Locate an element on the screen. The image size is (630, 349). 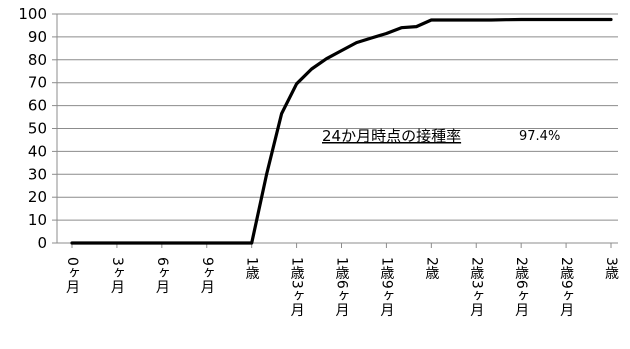
y-tick-label: 10 is located at coordinates (37, 220).